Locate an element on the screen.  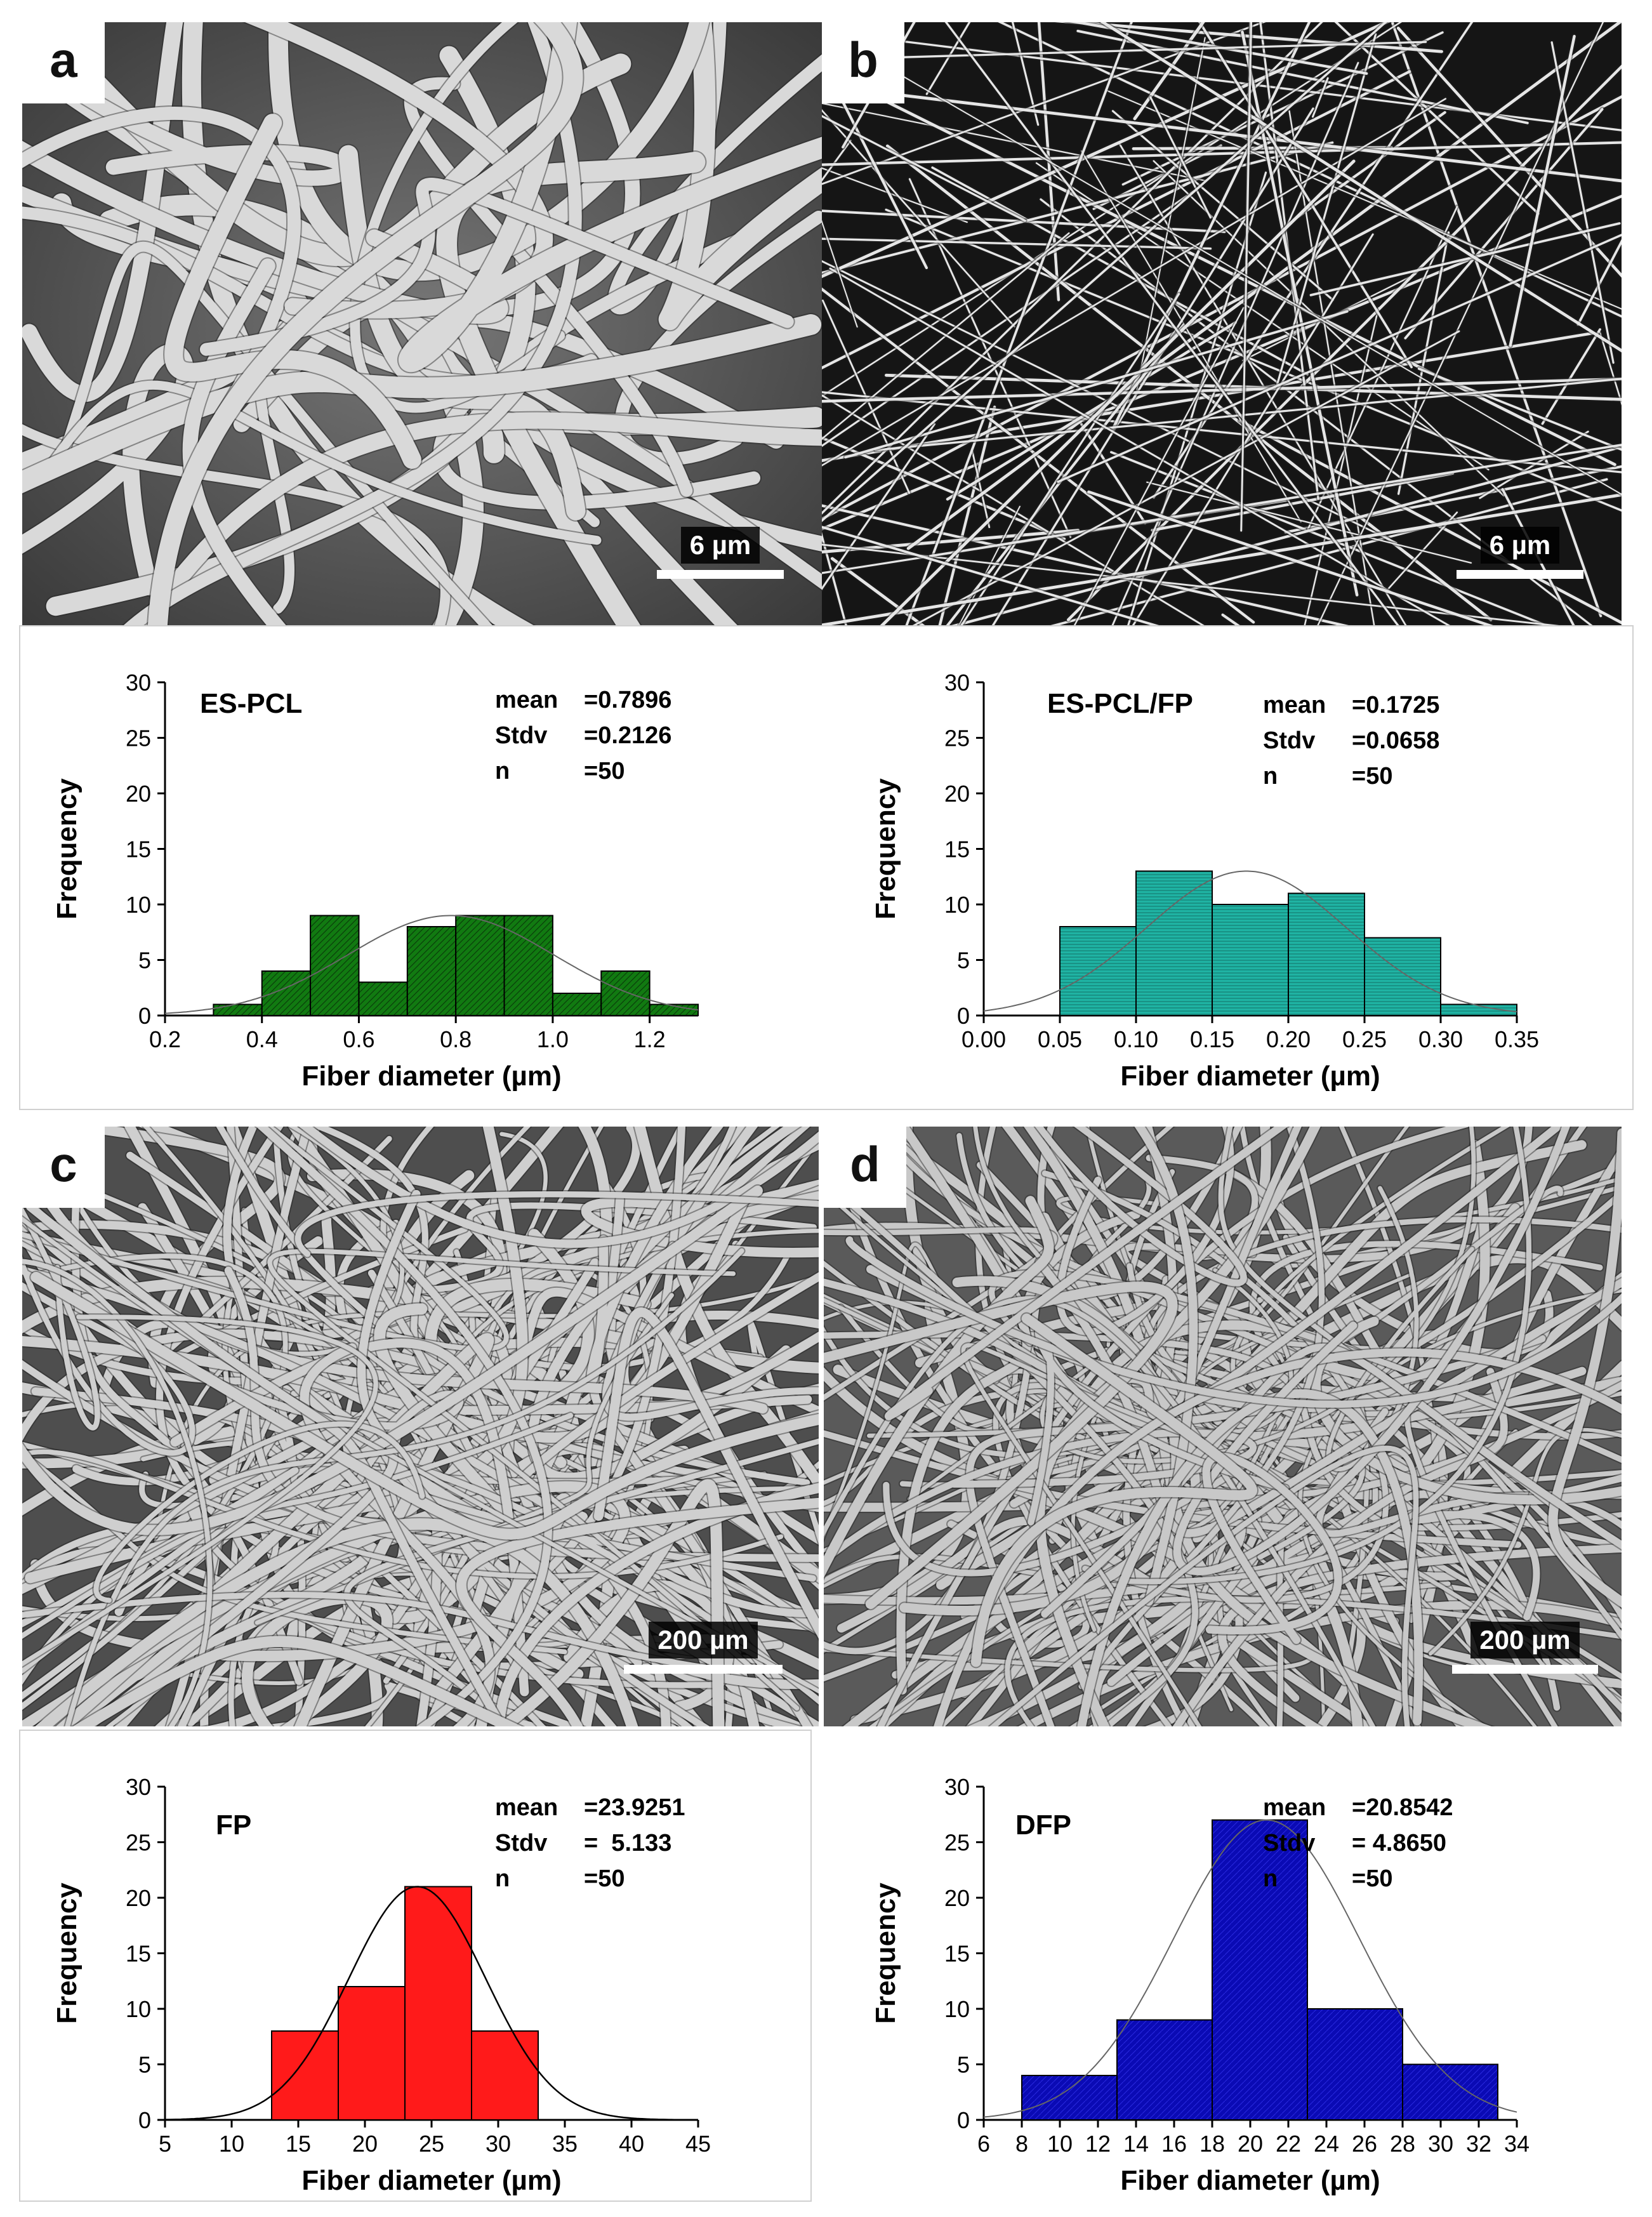
x-tick-label: 26 is located at coordinates (1364, 2144).